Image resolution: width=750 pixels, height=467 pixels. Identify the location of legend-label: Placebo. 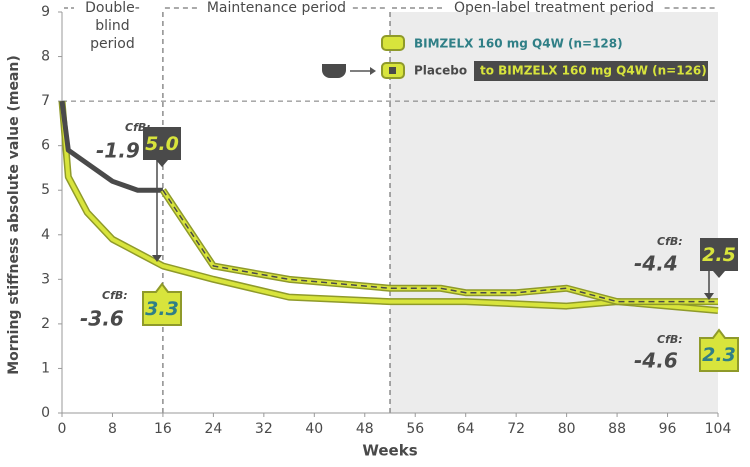
(440, 71).